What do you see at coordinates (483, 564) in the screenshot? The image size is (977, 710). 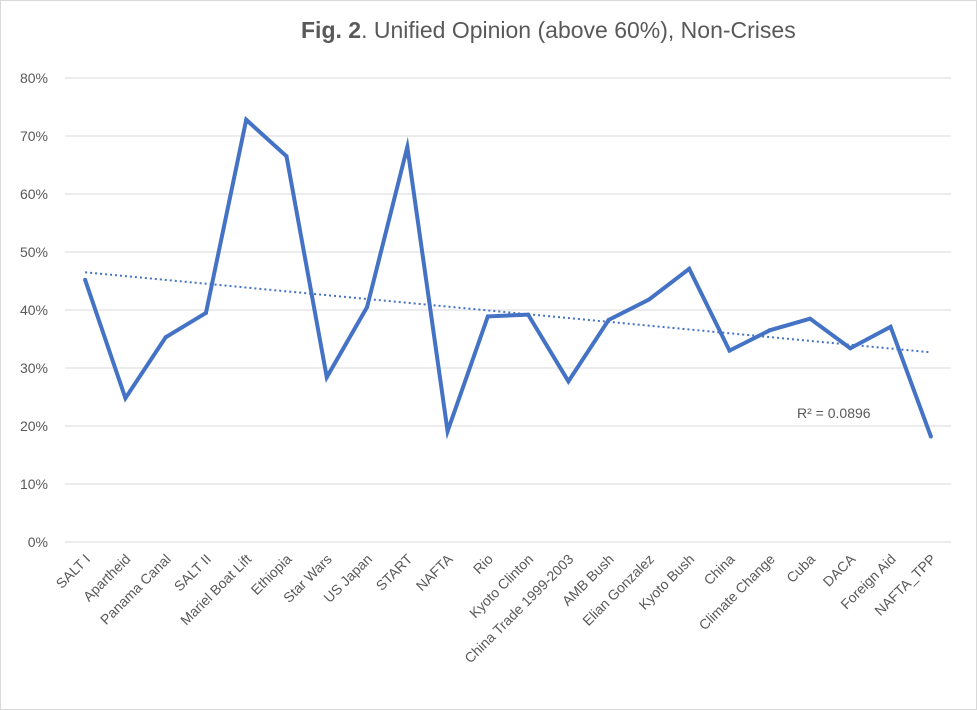 I see `x-tick-label: Rio` at bounding box center [483, 564].